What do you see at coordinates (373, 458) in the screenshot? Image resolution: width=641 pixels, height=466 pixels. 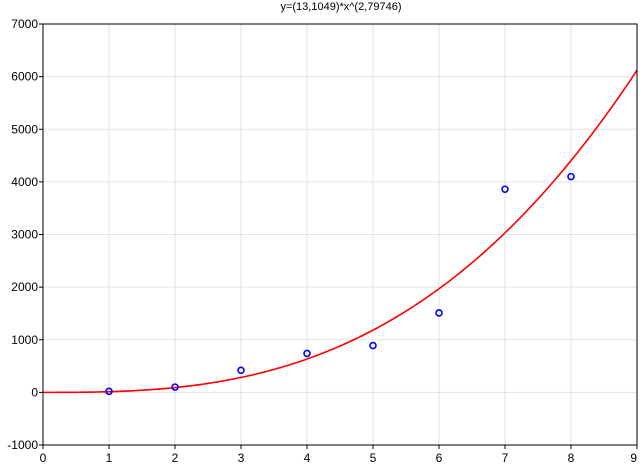 I see `x-tick-label: 5` at bounding box center [373, 458].